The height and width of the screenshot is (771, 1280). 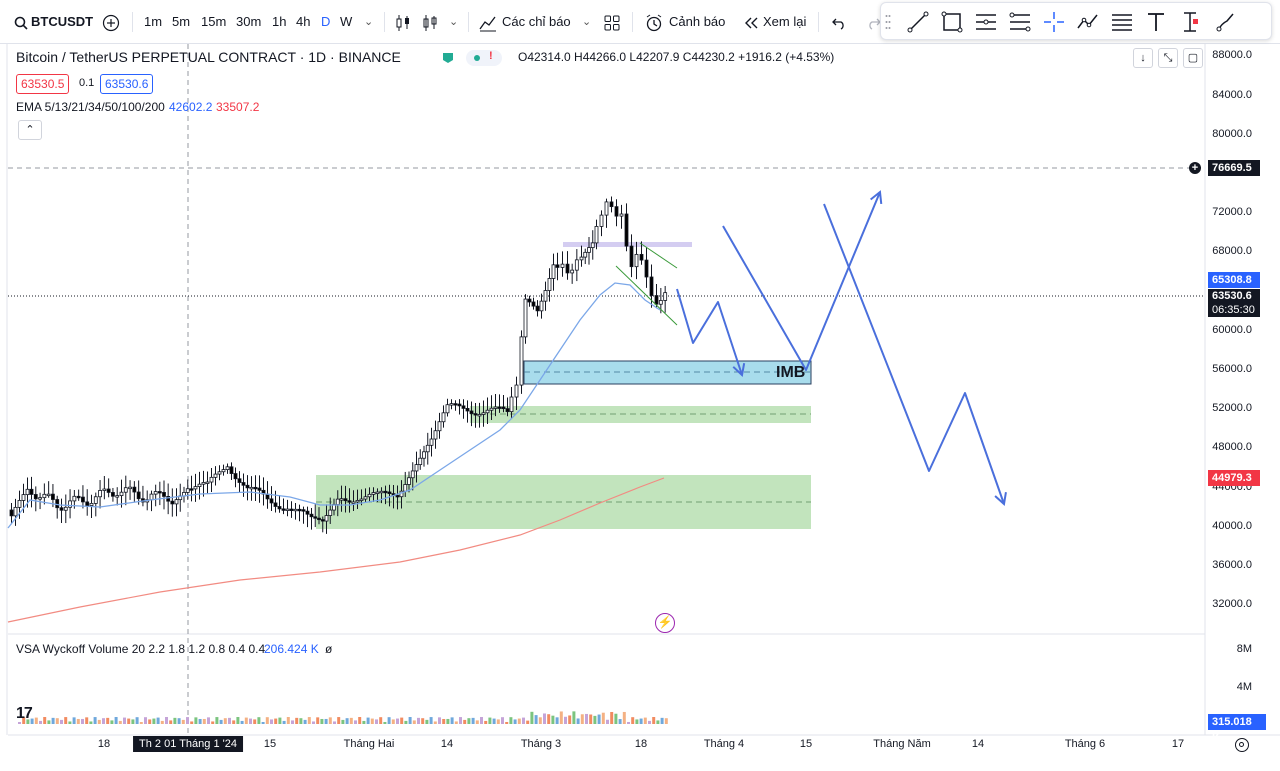 I want to click on trend-line-icon, so click(x=918, y=22).